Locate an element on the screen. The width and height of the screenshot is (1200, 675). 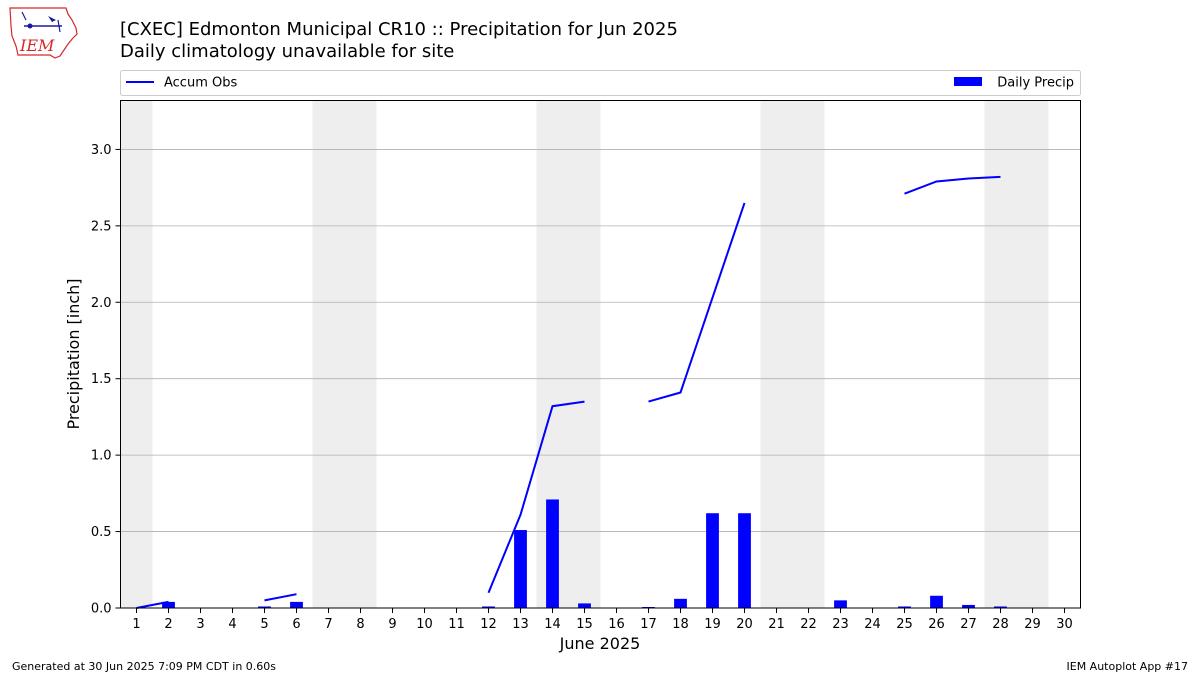
x-tick-label: 3 is located at coordinates (200, 624).